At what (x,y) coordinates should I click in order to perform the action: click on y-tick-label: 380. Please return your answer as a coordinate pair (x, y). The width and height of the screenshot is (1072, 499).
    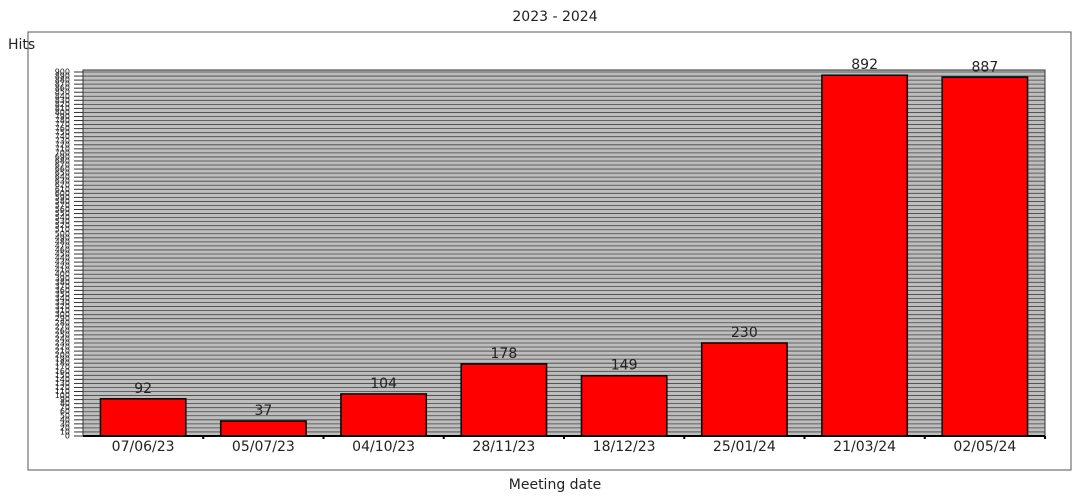
    Looking at the image, I should click on (62, 282).